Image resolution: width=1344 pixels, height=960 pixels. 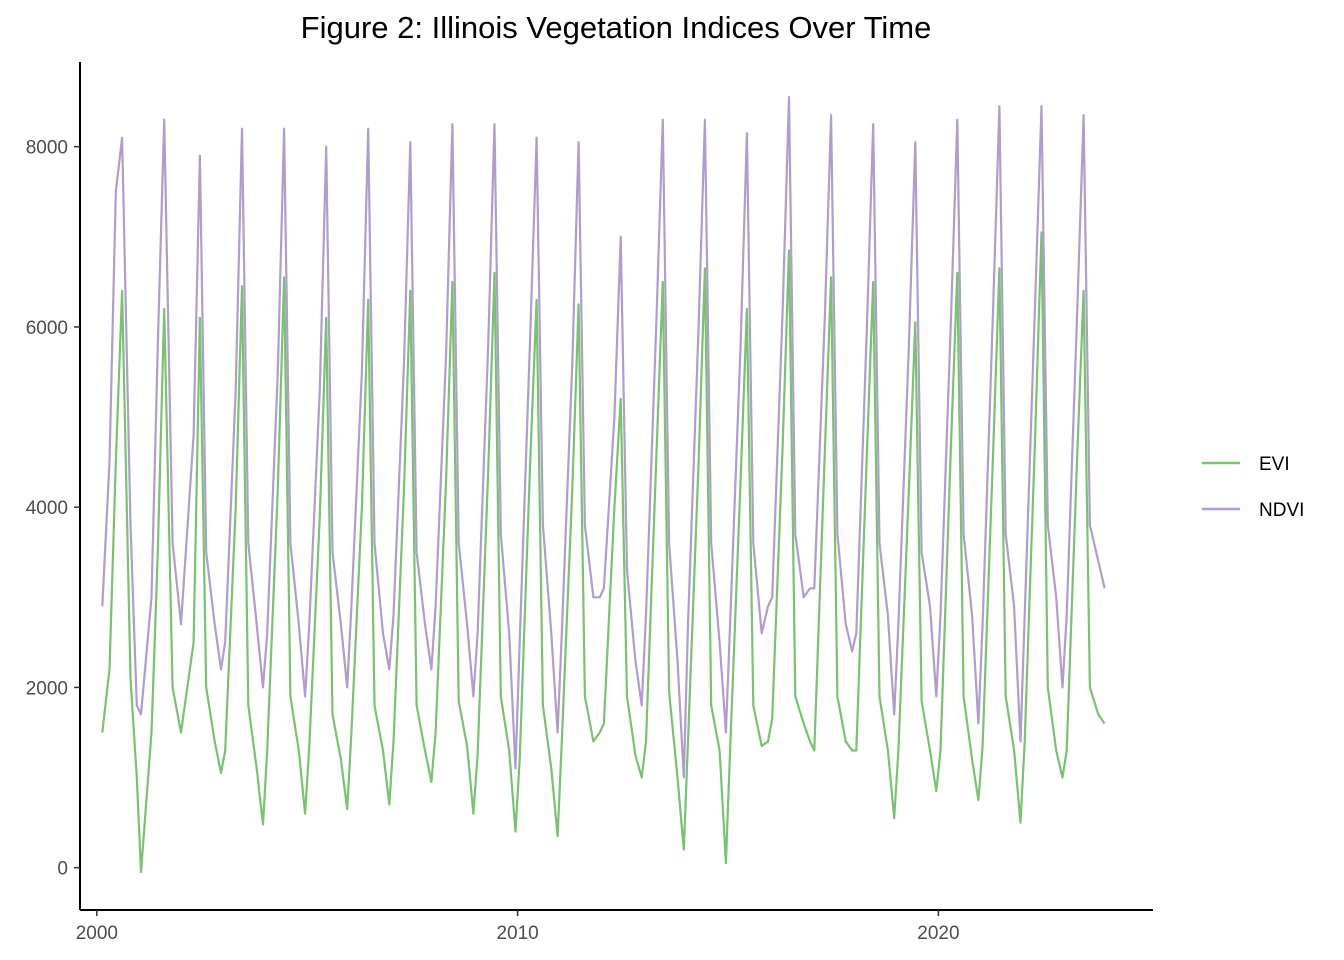 What do you see at coordinates (938, 933) in the screenshot?
I see `x-tick-label: 2020` at bounding box center [938, 933].